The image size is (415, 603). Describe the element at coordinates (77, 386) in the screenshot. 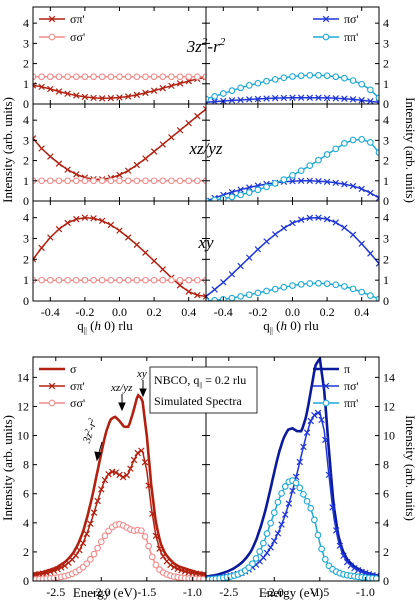

I see `legend-label: σπ'` at that location.